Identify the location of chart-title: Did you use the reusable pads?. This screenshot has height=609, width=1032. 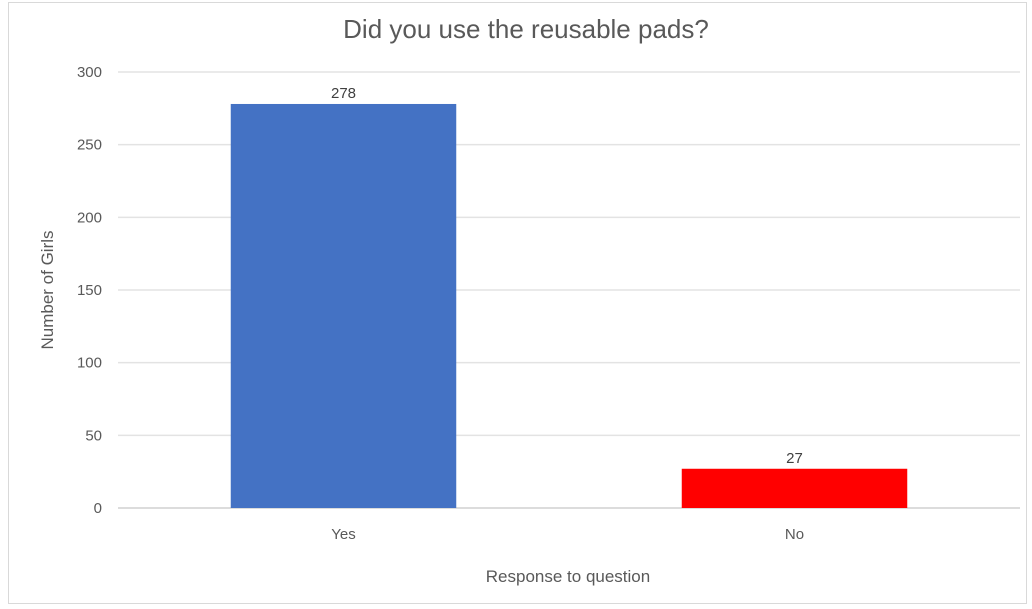
(526, 29).